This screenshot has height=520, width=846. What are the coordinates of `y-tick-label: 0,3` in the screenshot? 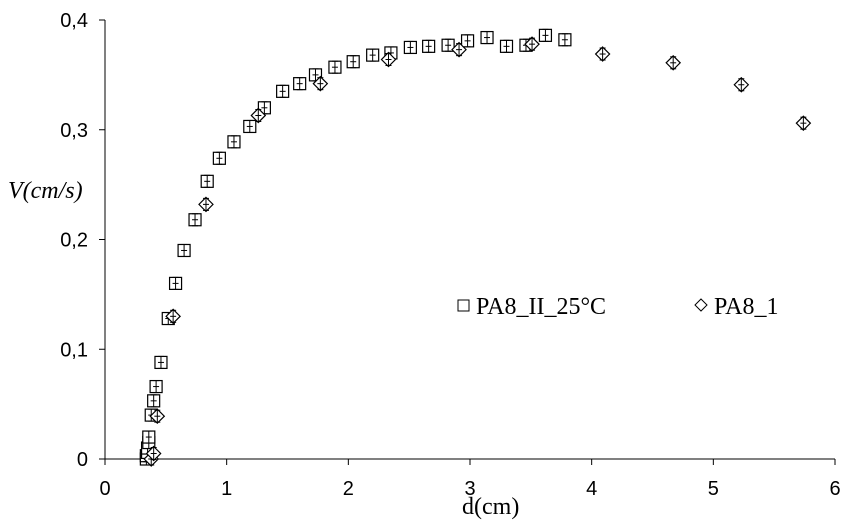 It's located at (74, 131).